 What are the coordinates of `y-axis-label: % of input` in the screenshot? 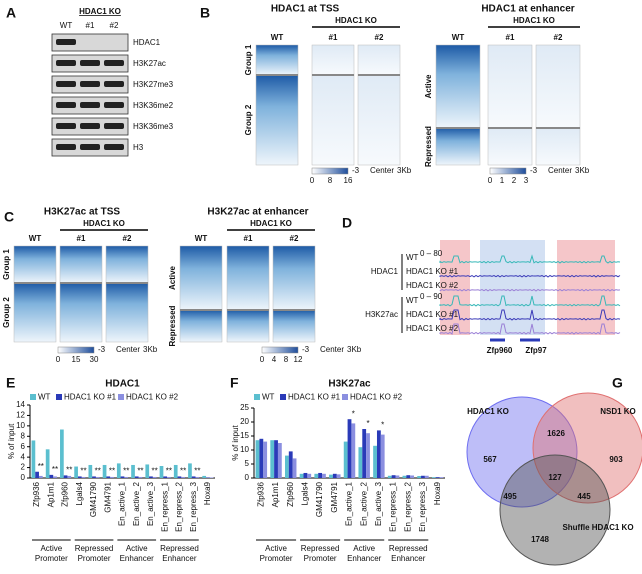 It's located at (235, 442).